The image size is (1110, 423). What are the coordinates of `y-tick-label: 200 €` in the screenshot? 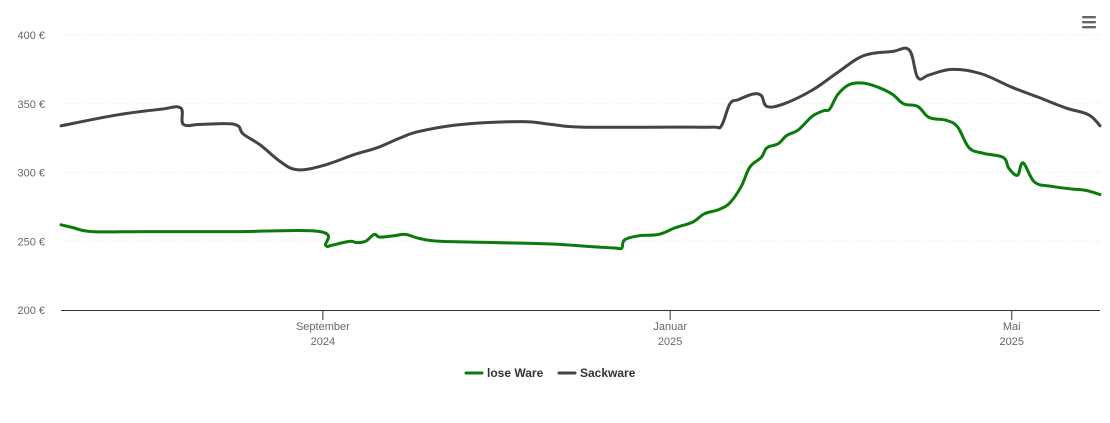 It's located at (31, 311).